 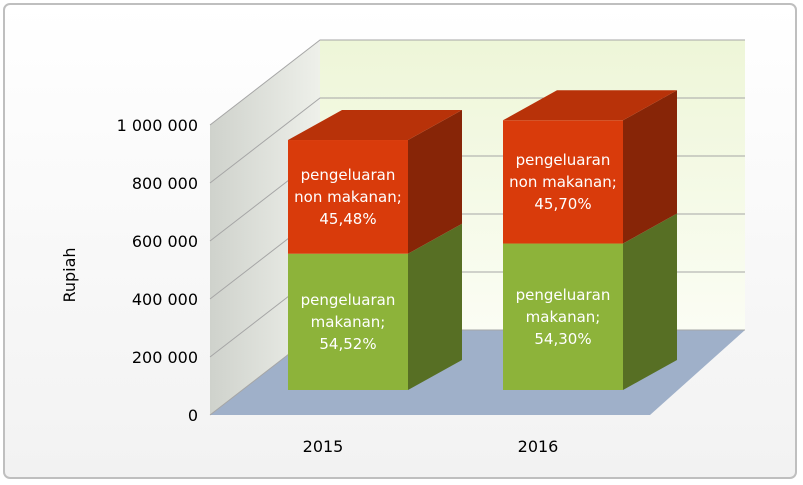 What do you see at coordinates (69, 274) in the screenshot?
I see `y-axis-label: Rupiah` at bounding box center [69, 274].